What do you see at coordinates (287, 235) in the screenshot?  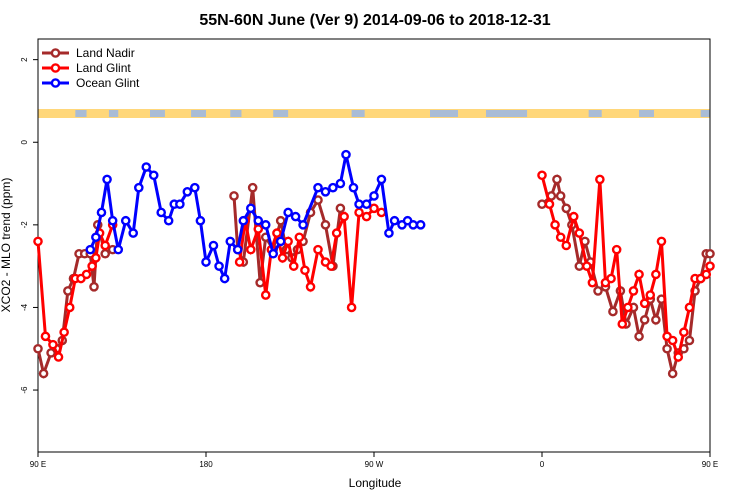 I see `series-line` at bounding box center [287, 235].